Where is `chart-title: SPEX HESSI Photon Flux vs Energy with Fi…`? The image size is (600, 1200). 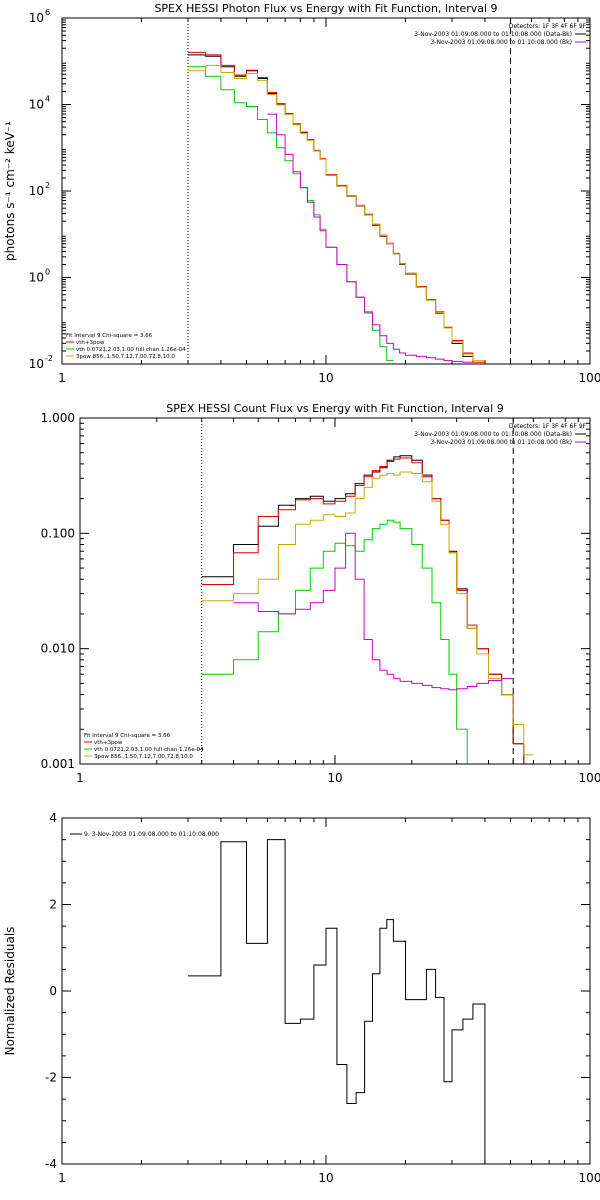 chart-title: SPEX HESSI Photon Flux vs Energy with Fi… is located at coordinates (325, 8).